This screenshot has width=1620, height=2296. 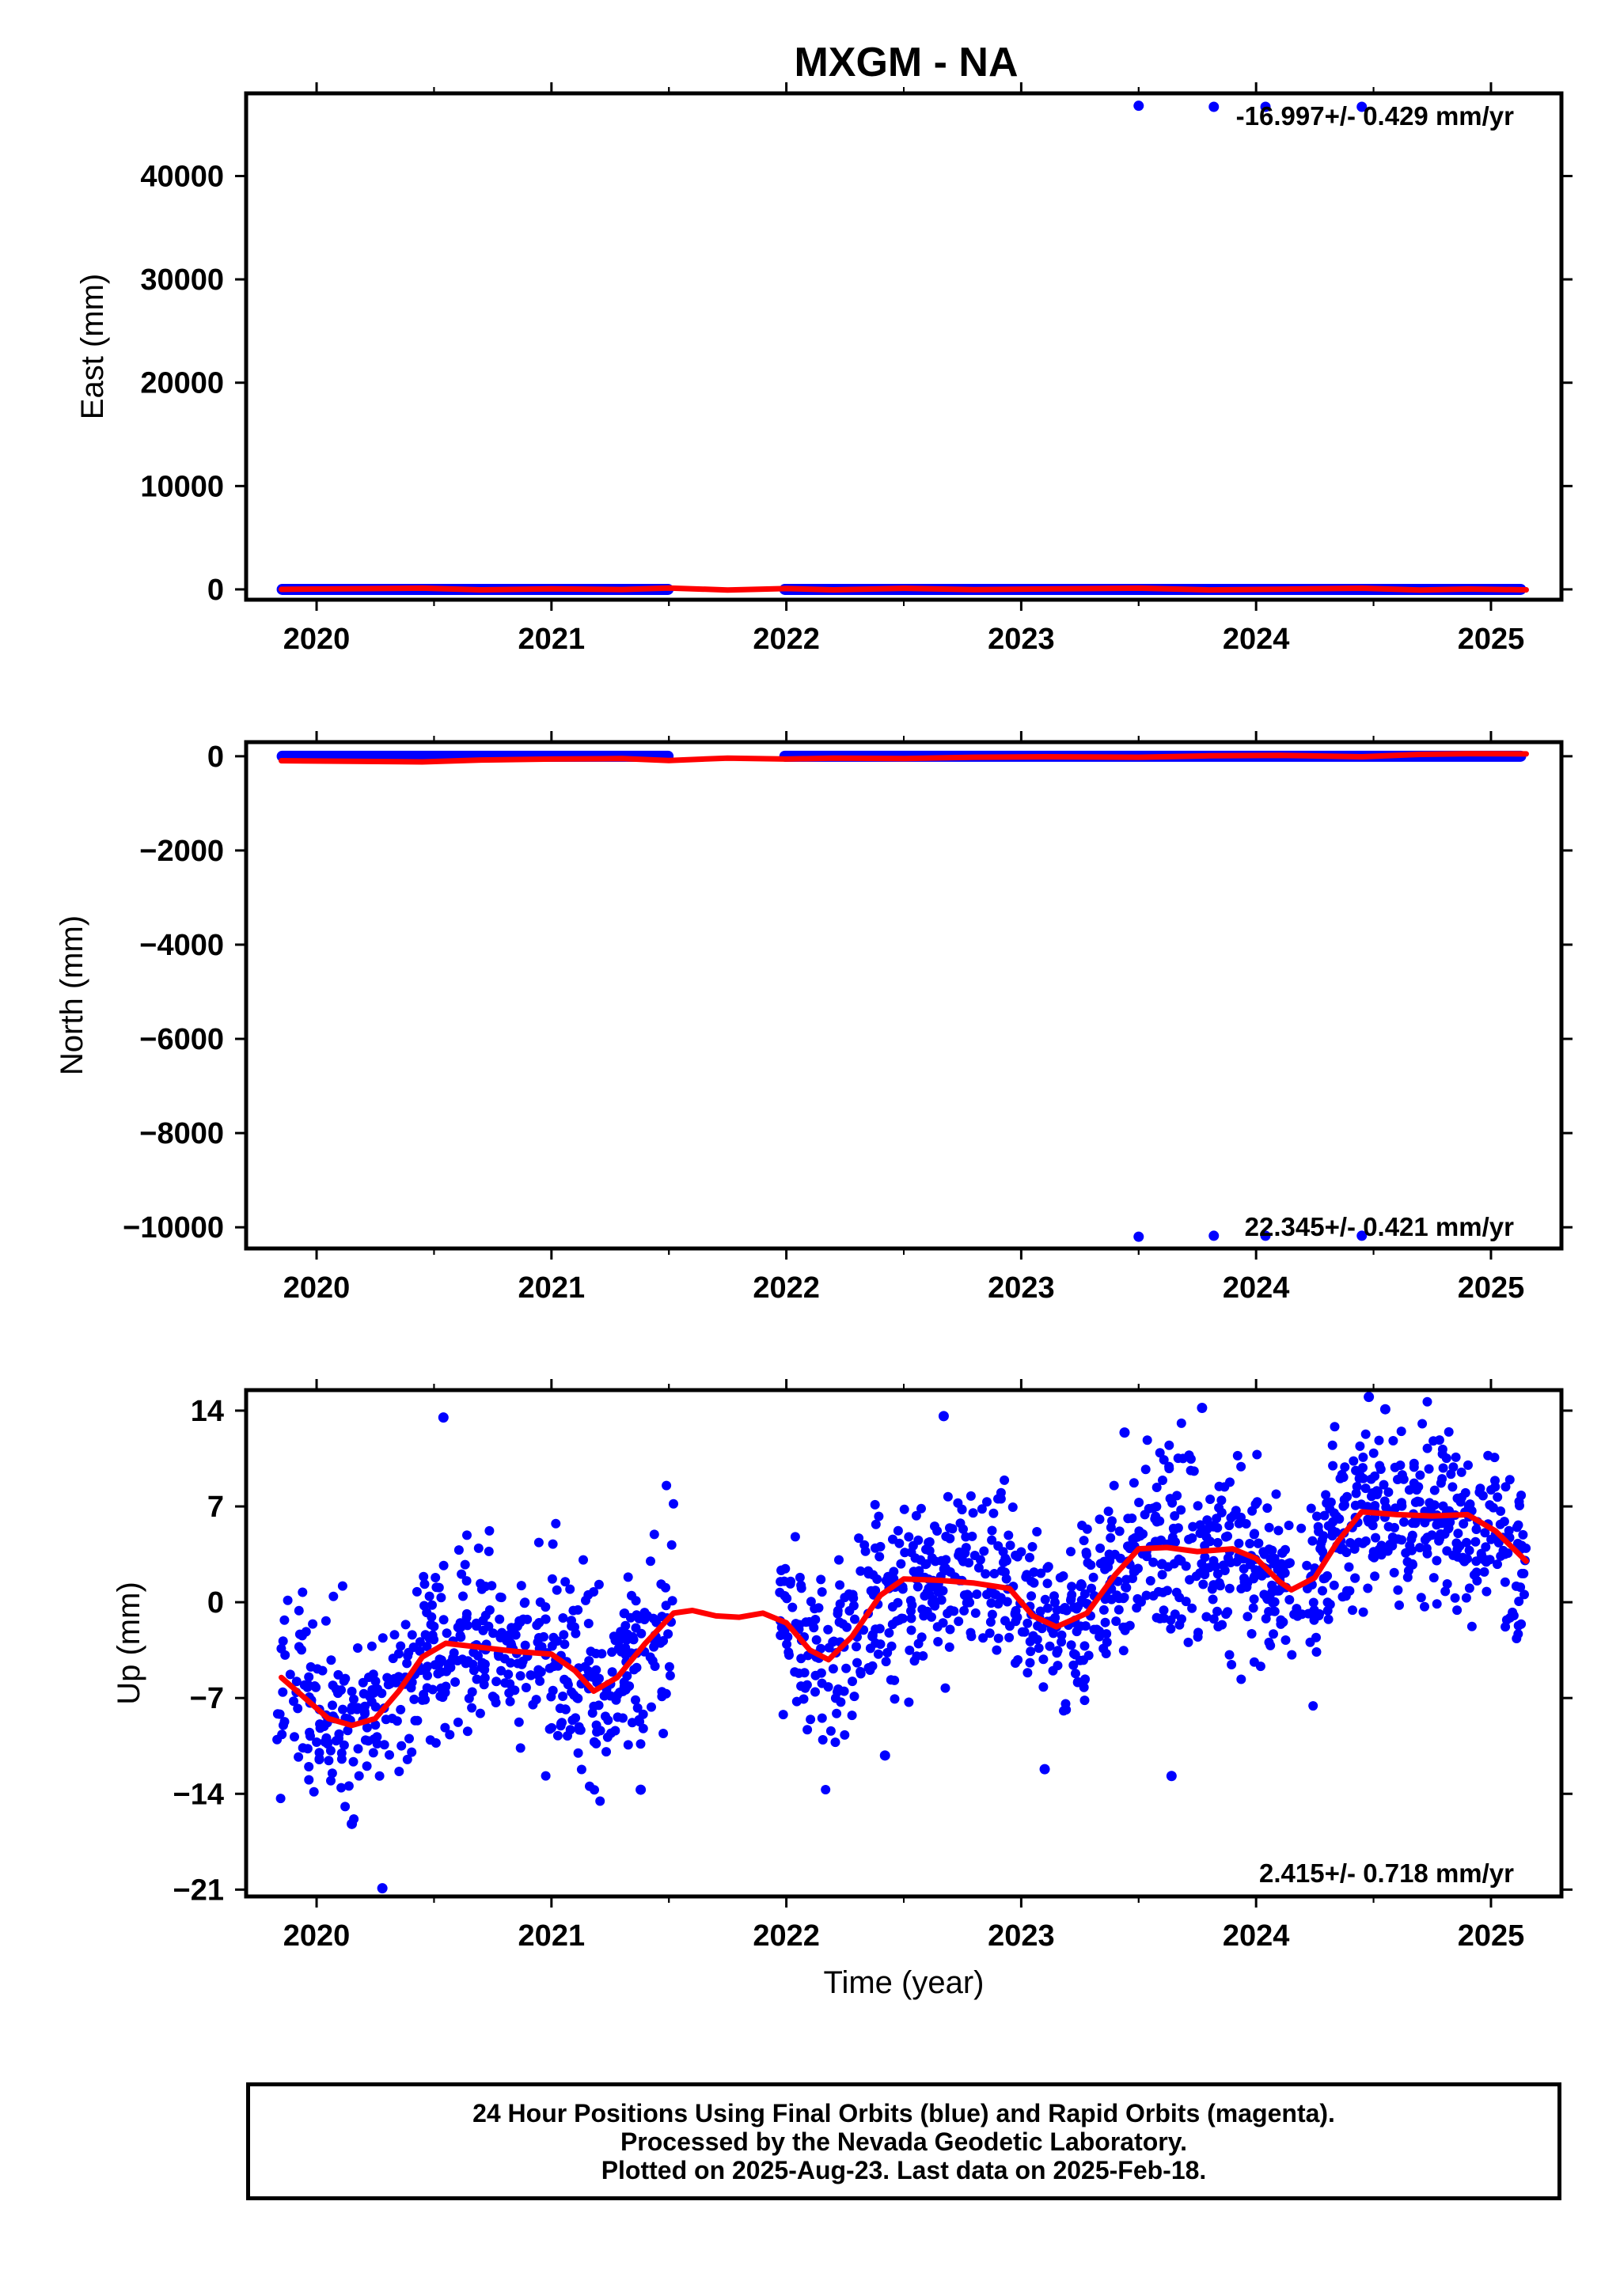 What do you see at coordinates (198, 1795) in the screenshot?
I see `y-tick-label: −14` at bounding box center [198, 1795].